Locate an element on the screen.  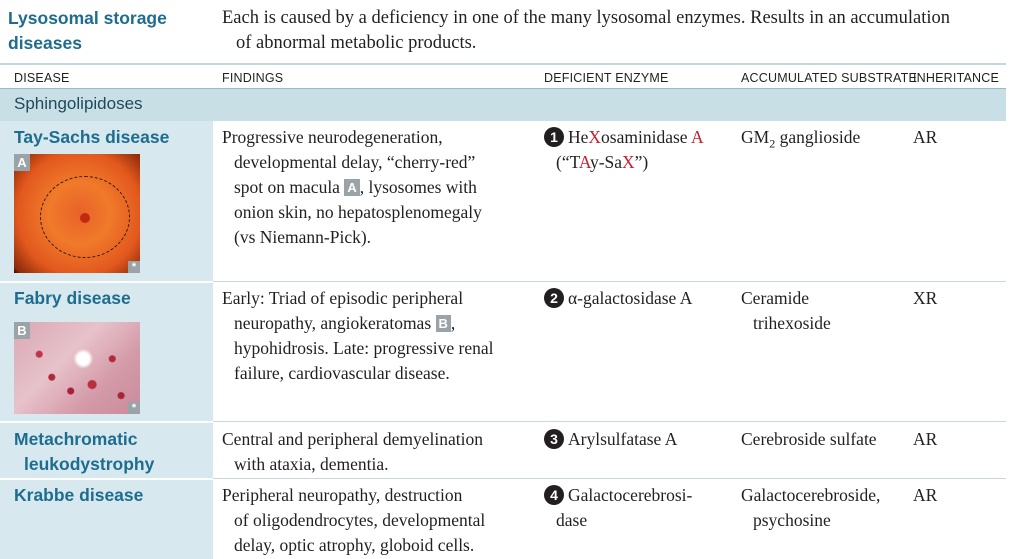
enzyme-metachromatic-leukodystrophy: 3 Arylsulfatase A is located at coordinates (639, 439).